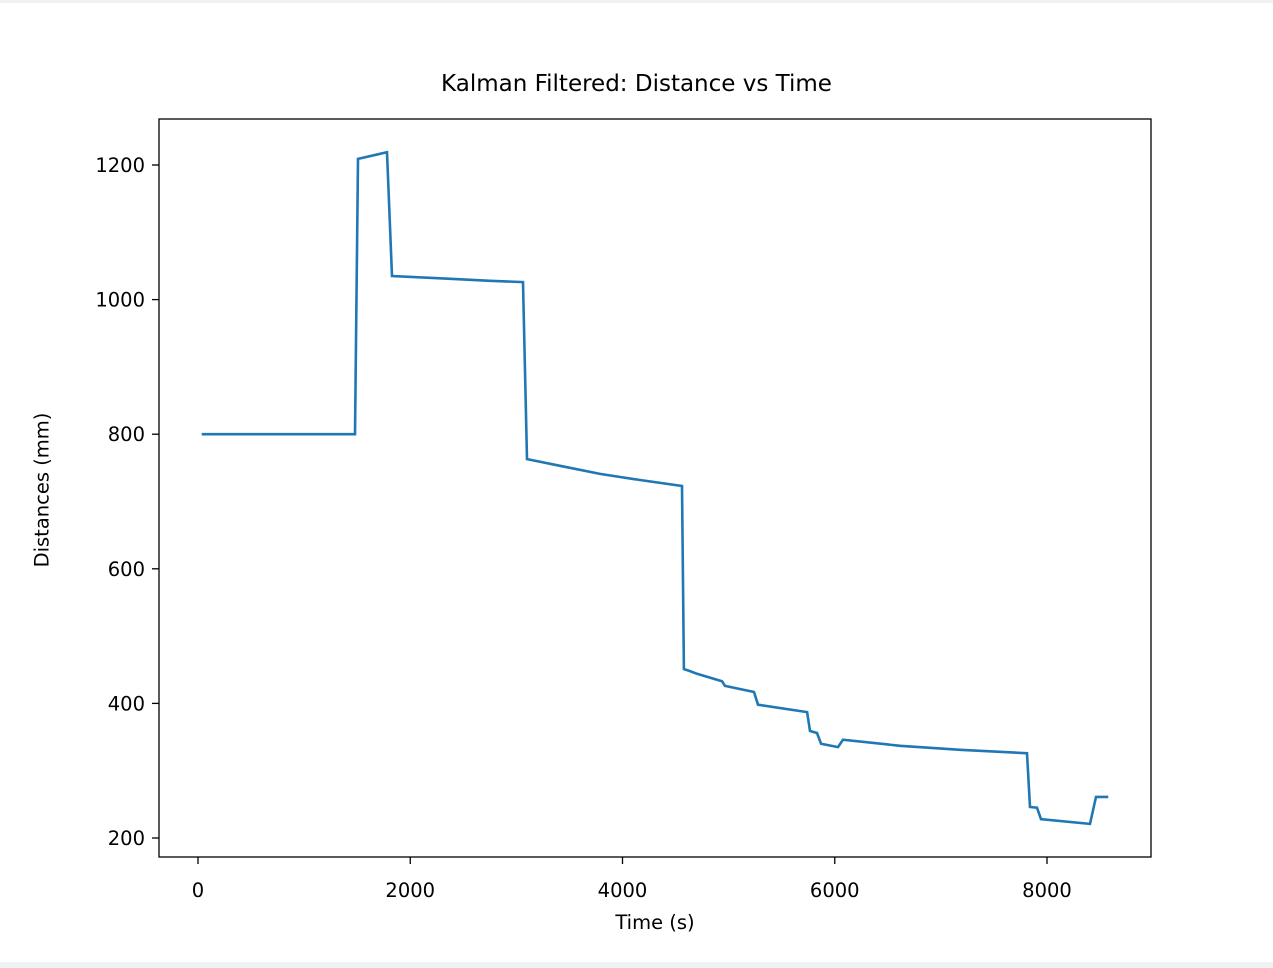  I want to click on y-tick-label: 1000, so click(120, 300).